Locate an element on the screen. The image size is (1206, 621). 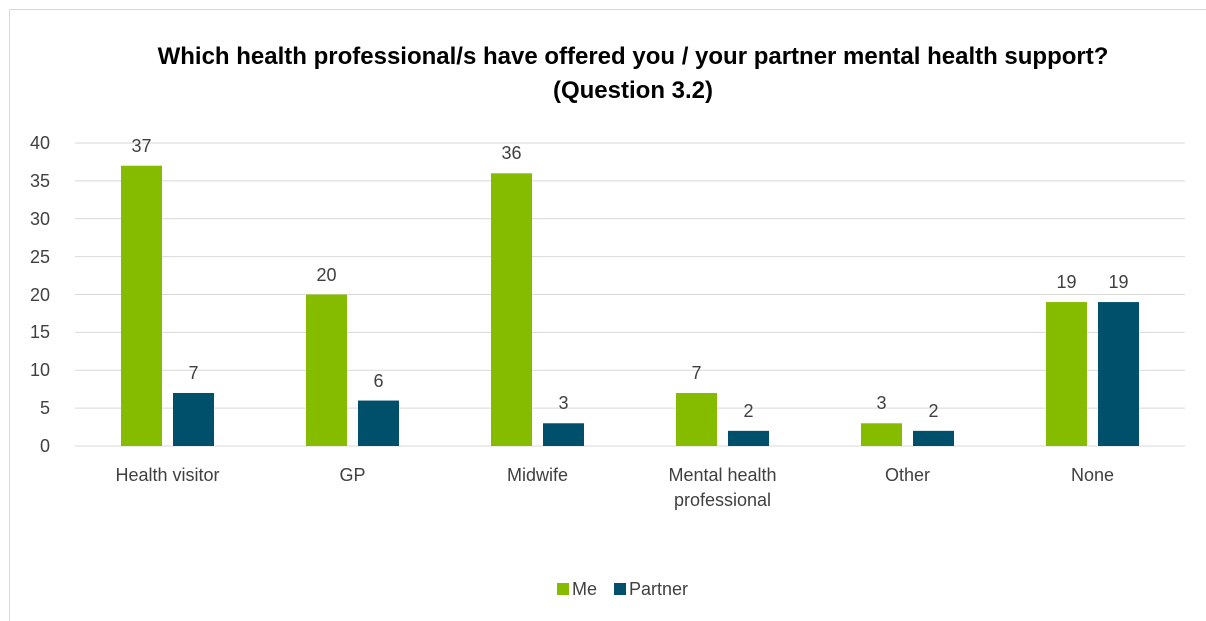
y-tick-label: 20 is located at coordinates (39, 294).